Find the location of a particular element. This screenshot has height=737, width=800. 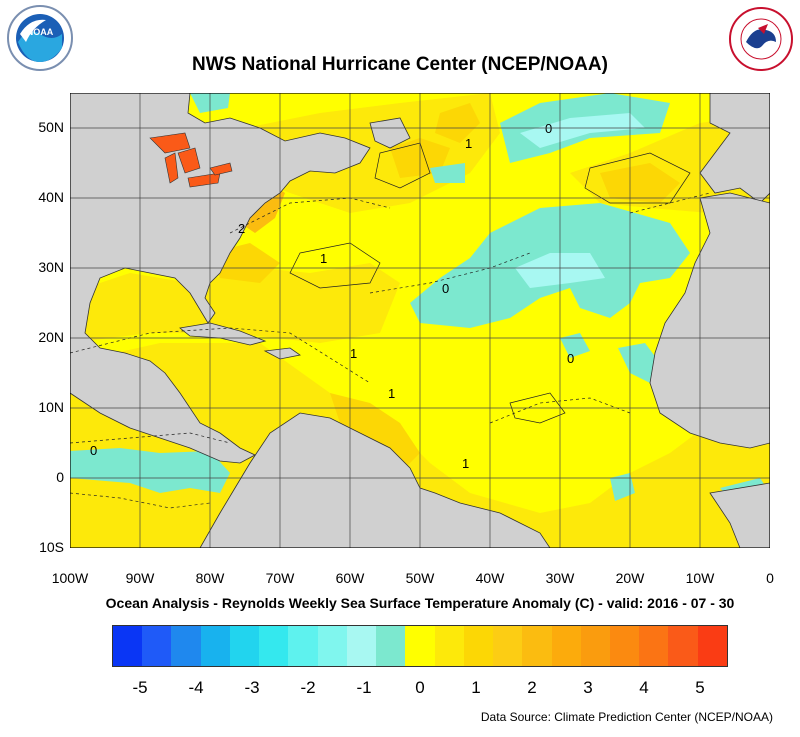

lat-label: 50N is located at coordinates (51, 127).